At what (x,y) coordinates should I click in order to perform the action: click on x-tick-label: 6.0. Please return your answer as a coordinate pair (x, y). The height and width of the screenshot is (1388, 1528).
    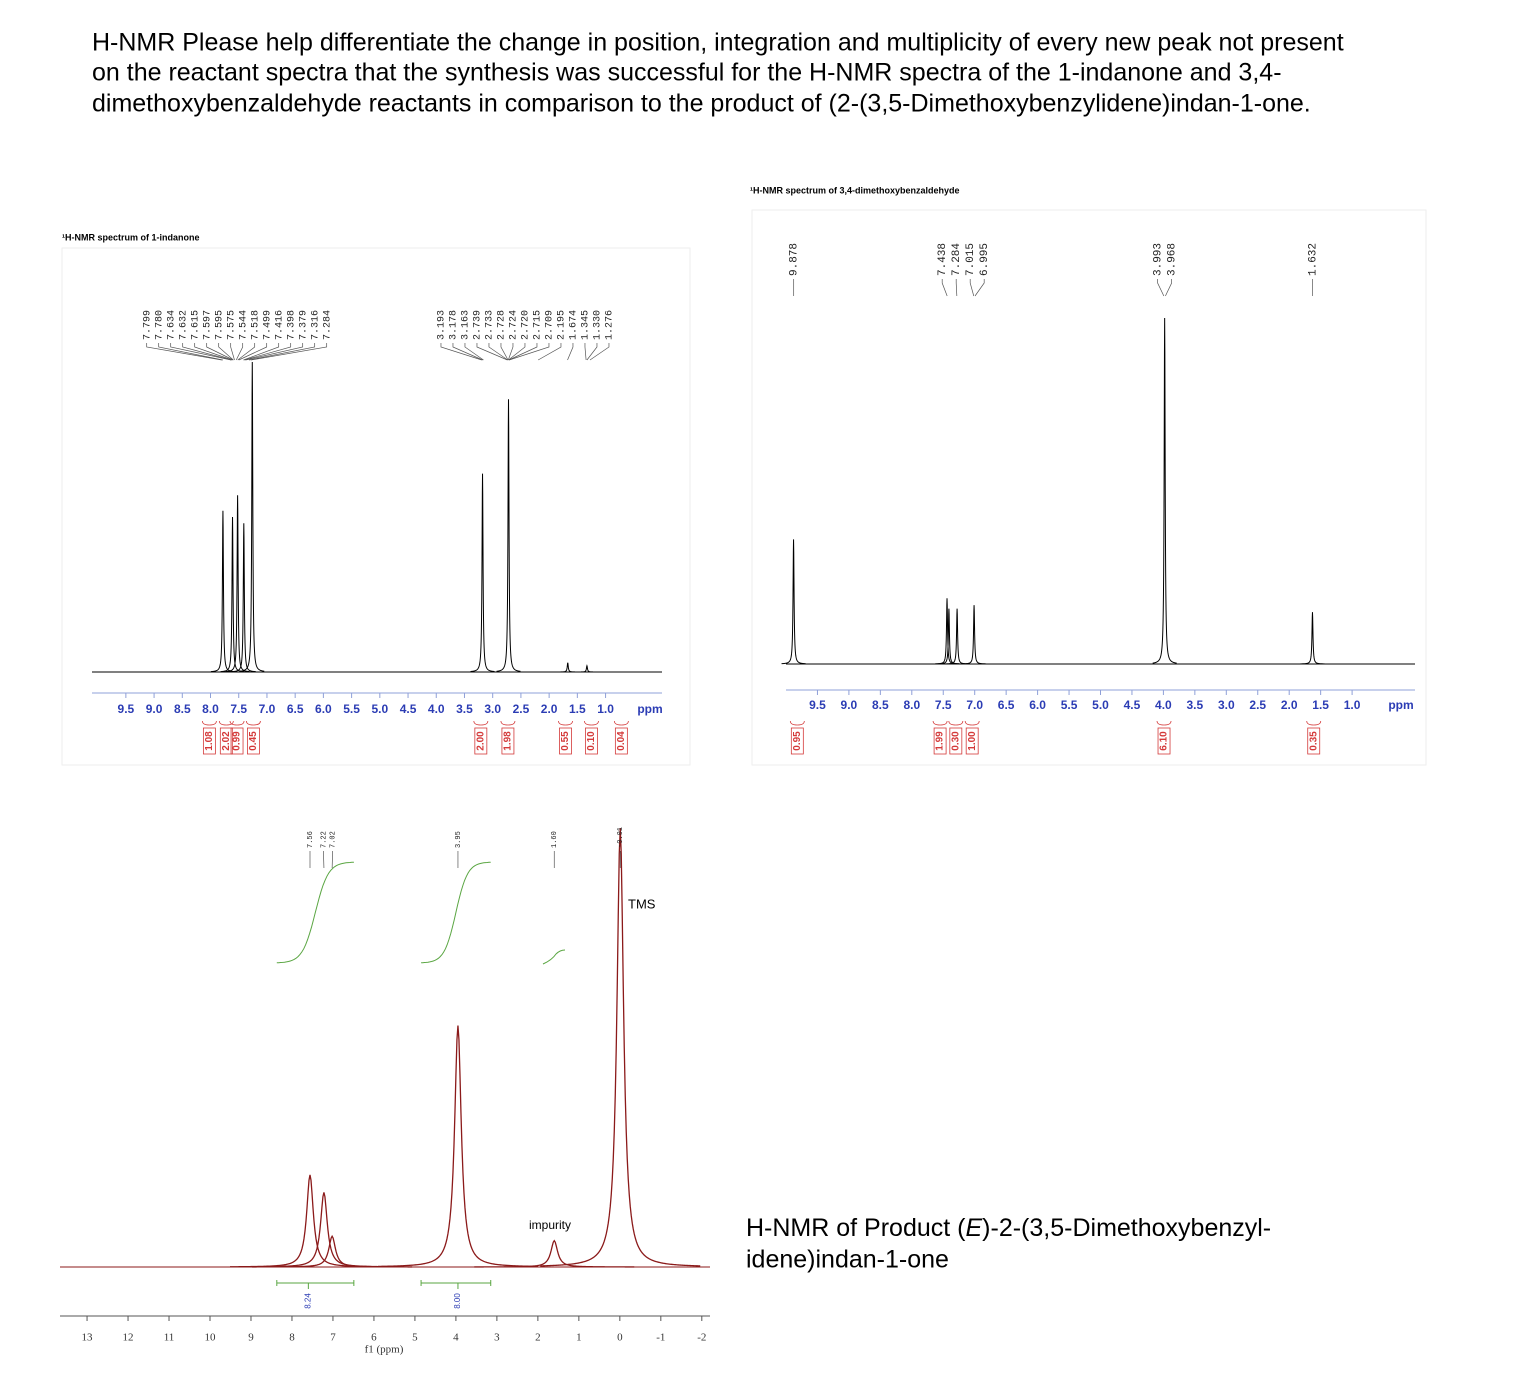
    Looking at the image, I should click on (323, 709).